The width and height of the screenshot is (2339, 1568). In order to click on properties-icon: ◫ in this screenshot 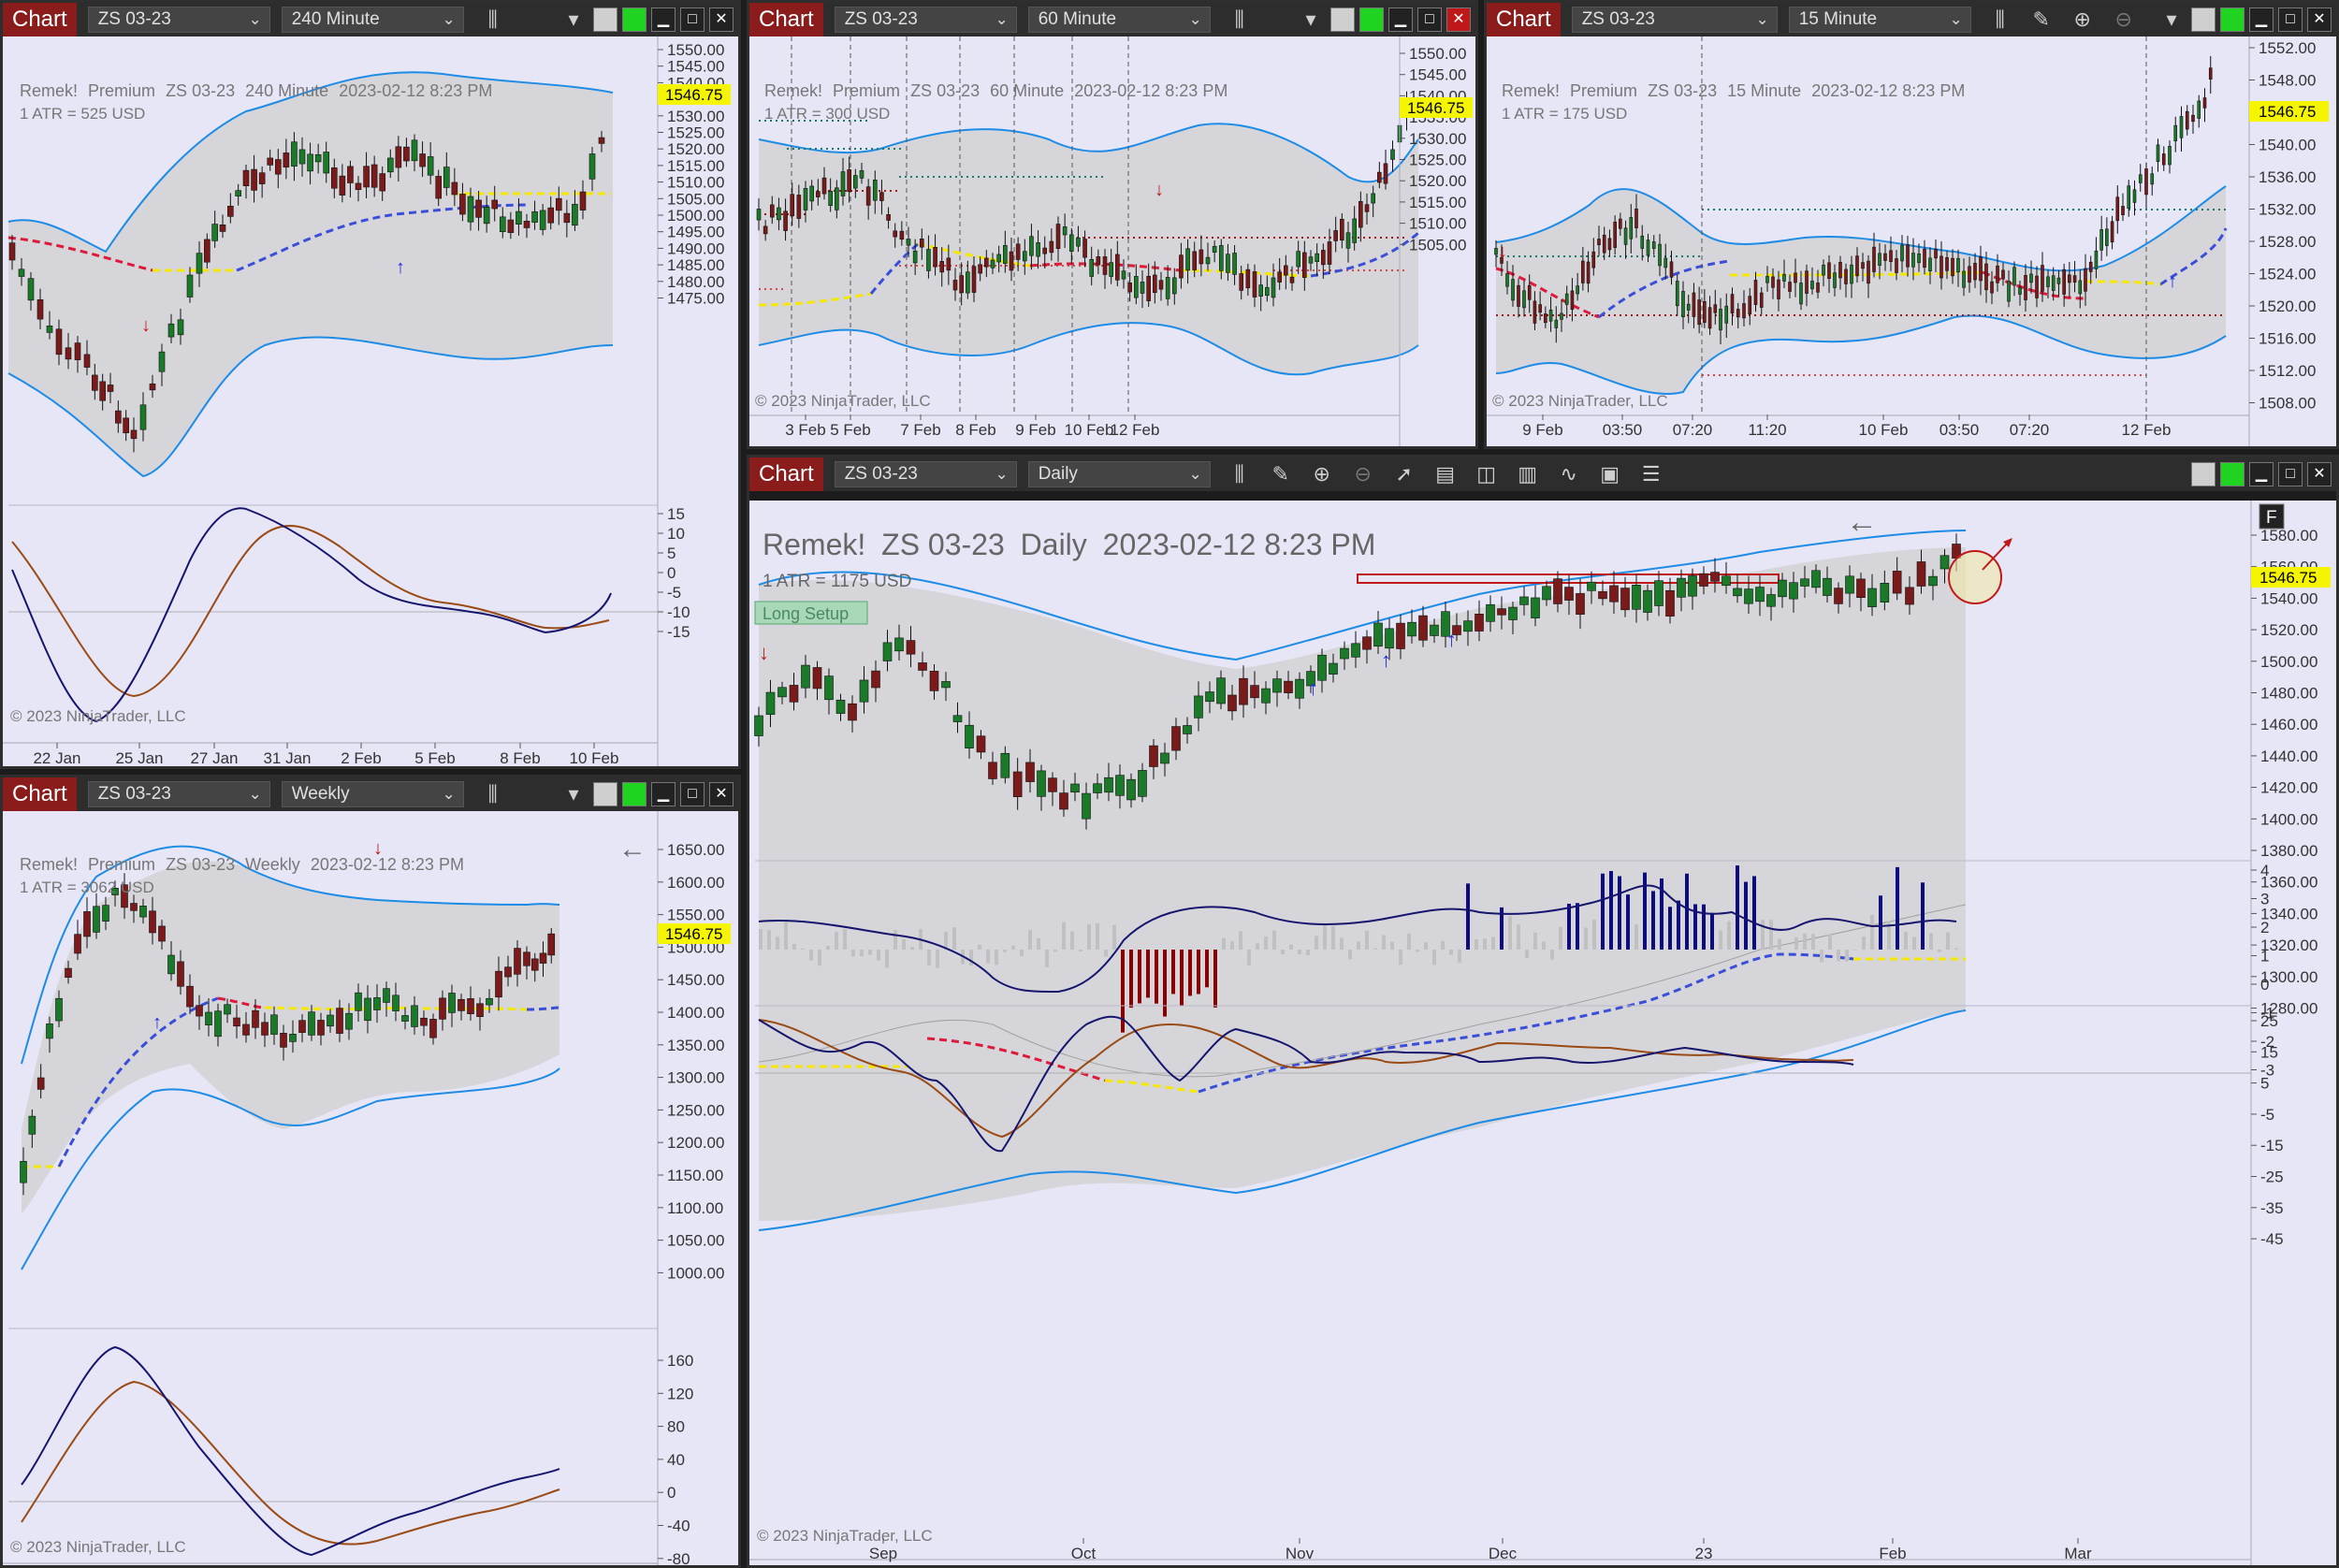, I will do `click(1486, 474)`.